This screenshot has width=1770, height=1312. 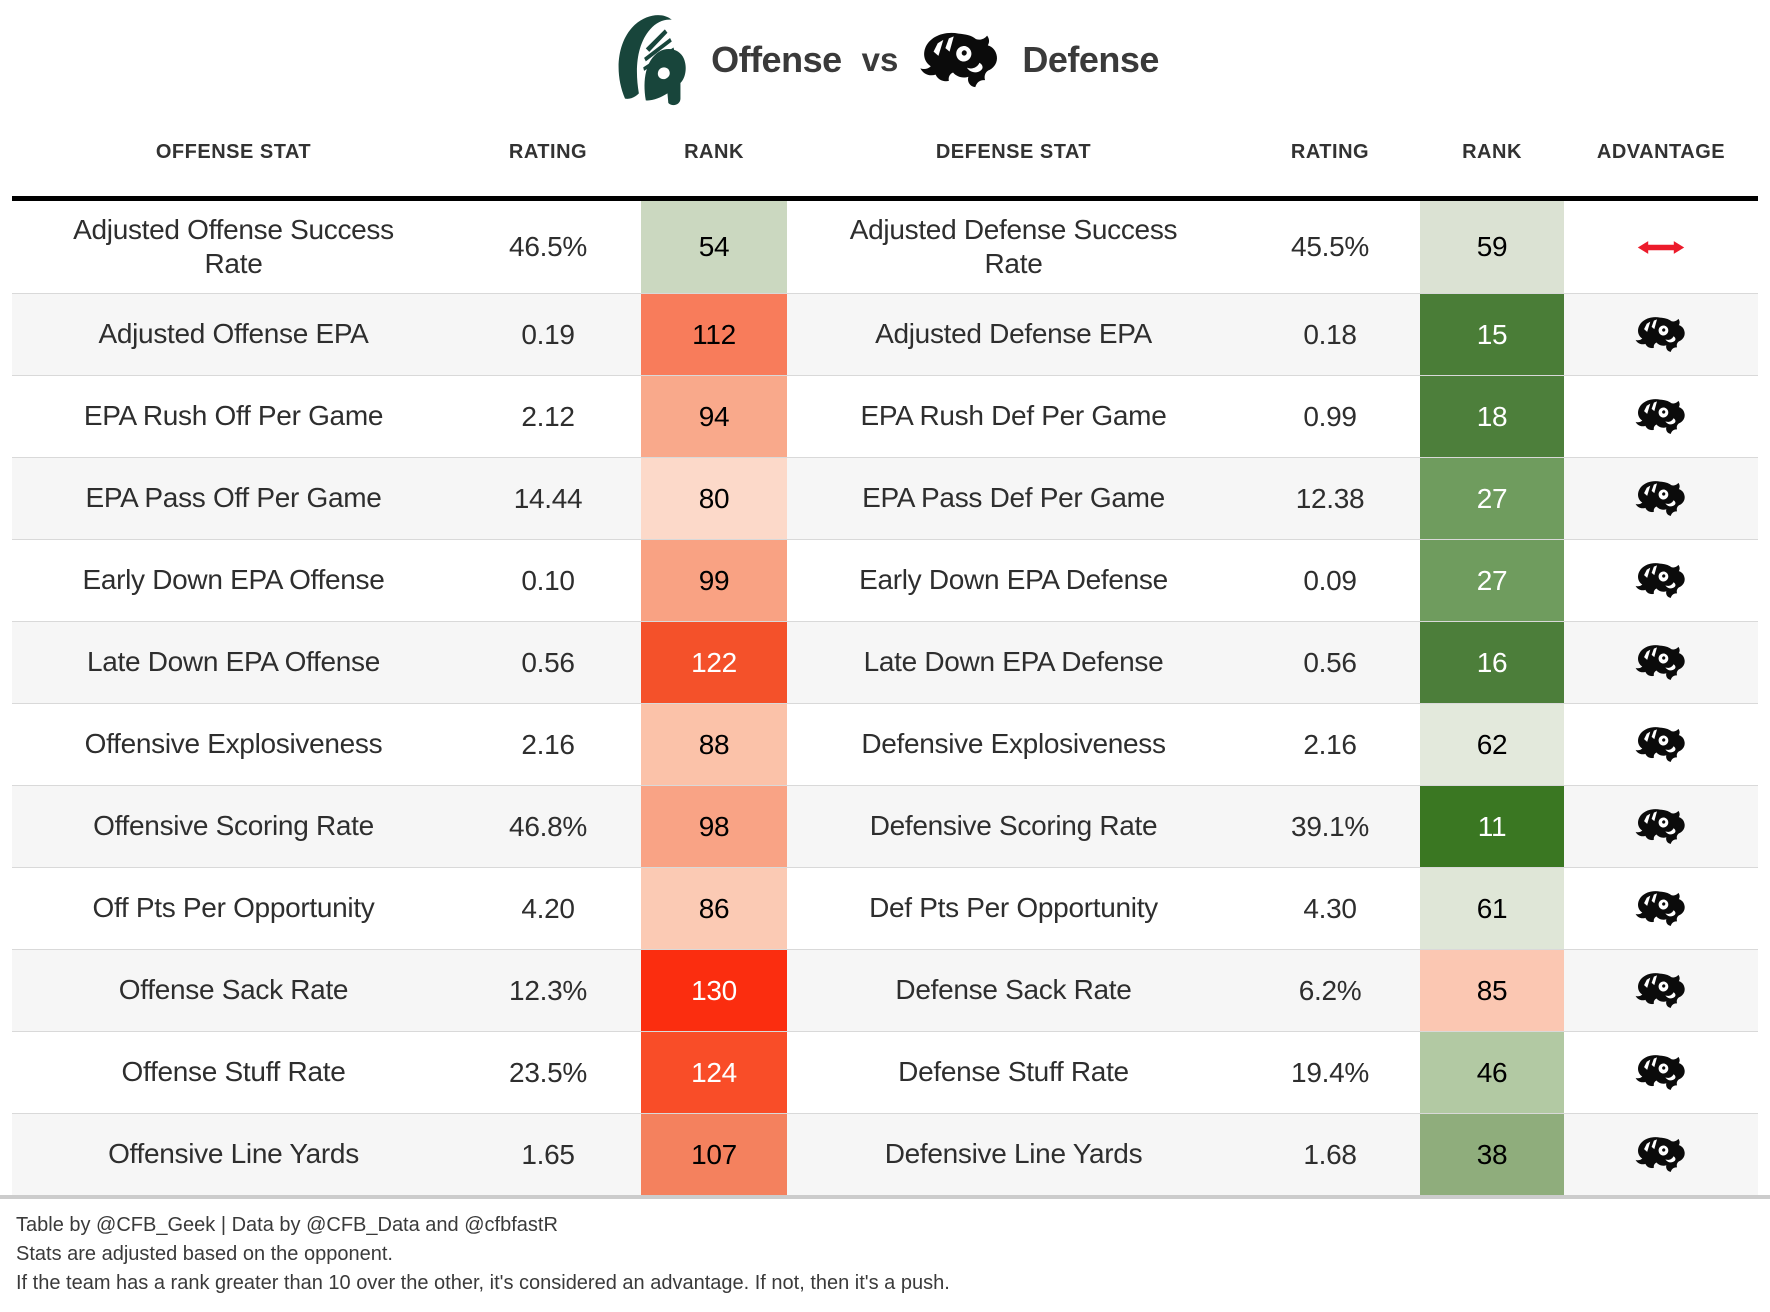 What do you see at coordinates (548, 498) in the screenshot?
I see `offense-rating-value: 14.44` at bounding box center [548, 498].